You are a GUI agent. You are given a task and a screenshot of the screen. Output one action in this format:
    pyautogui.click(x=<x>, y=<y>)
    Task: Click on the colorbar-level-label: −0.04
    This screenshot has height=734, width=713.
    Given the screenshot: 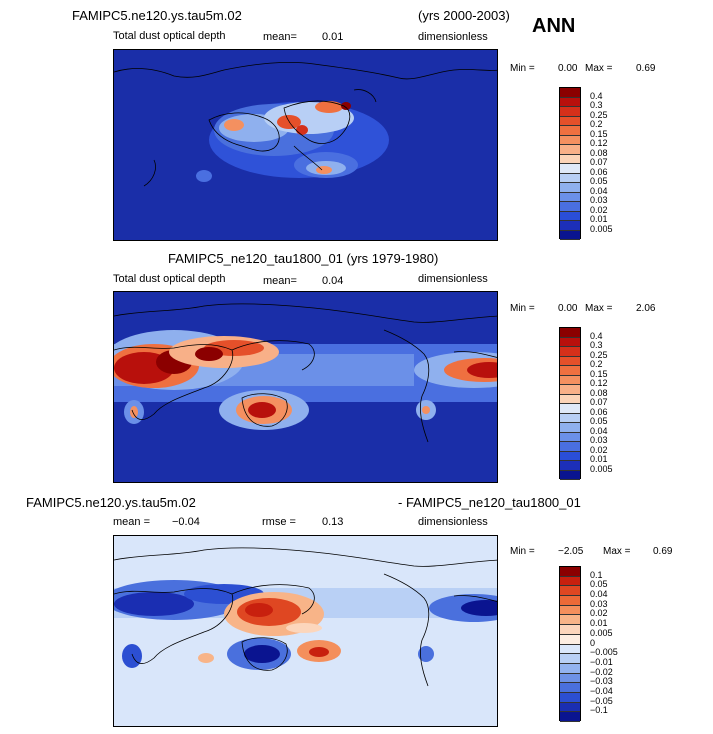 What is the action you would take?
    pyautogui.click(x=601, y=690)
    